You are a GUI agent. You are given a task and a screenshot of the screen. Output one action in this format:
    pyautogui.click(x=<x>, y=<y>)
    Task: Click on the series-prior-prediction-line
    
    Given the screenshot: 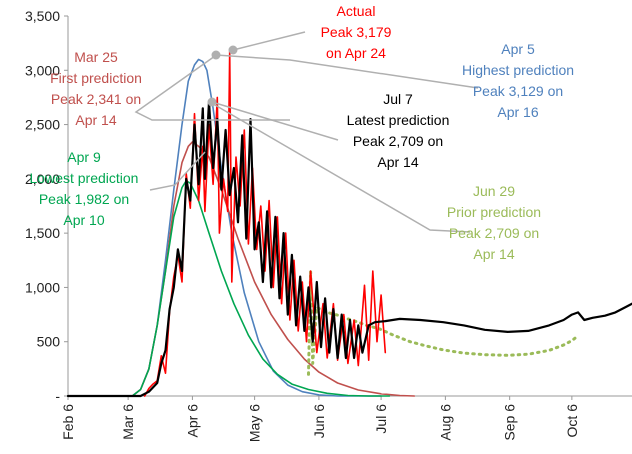 What is the action you would take?
    pyautogui.click(x=442, y=322)
    